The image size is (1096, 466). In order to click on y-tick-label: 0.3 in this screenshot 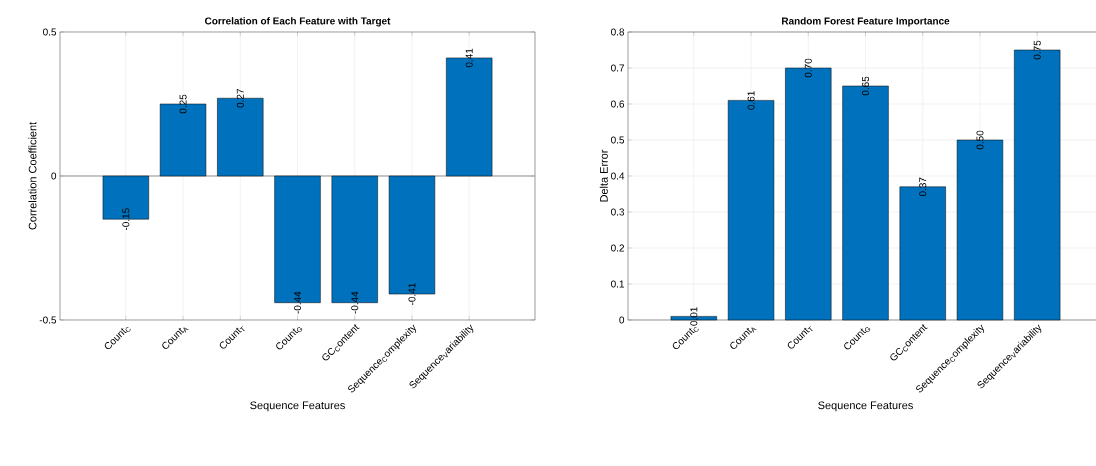, I will do `click(618, 212)`.